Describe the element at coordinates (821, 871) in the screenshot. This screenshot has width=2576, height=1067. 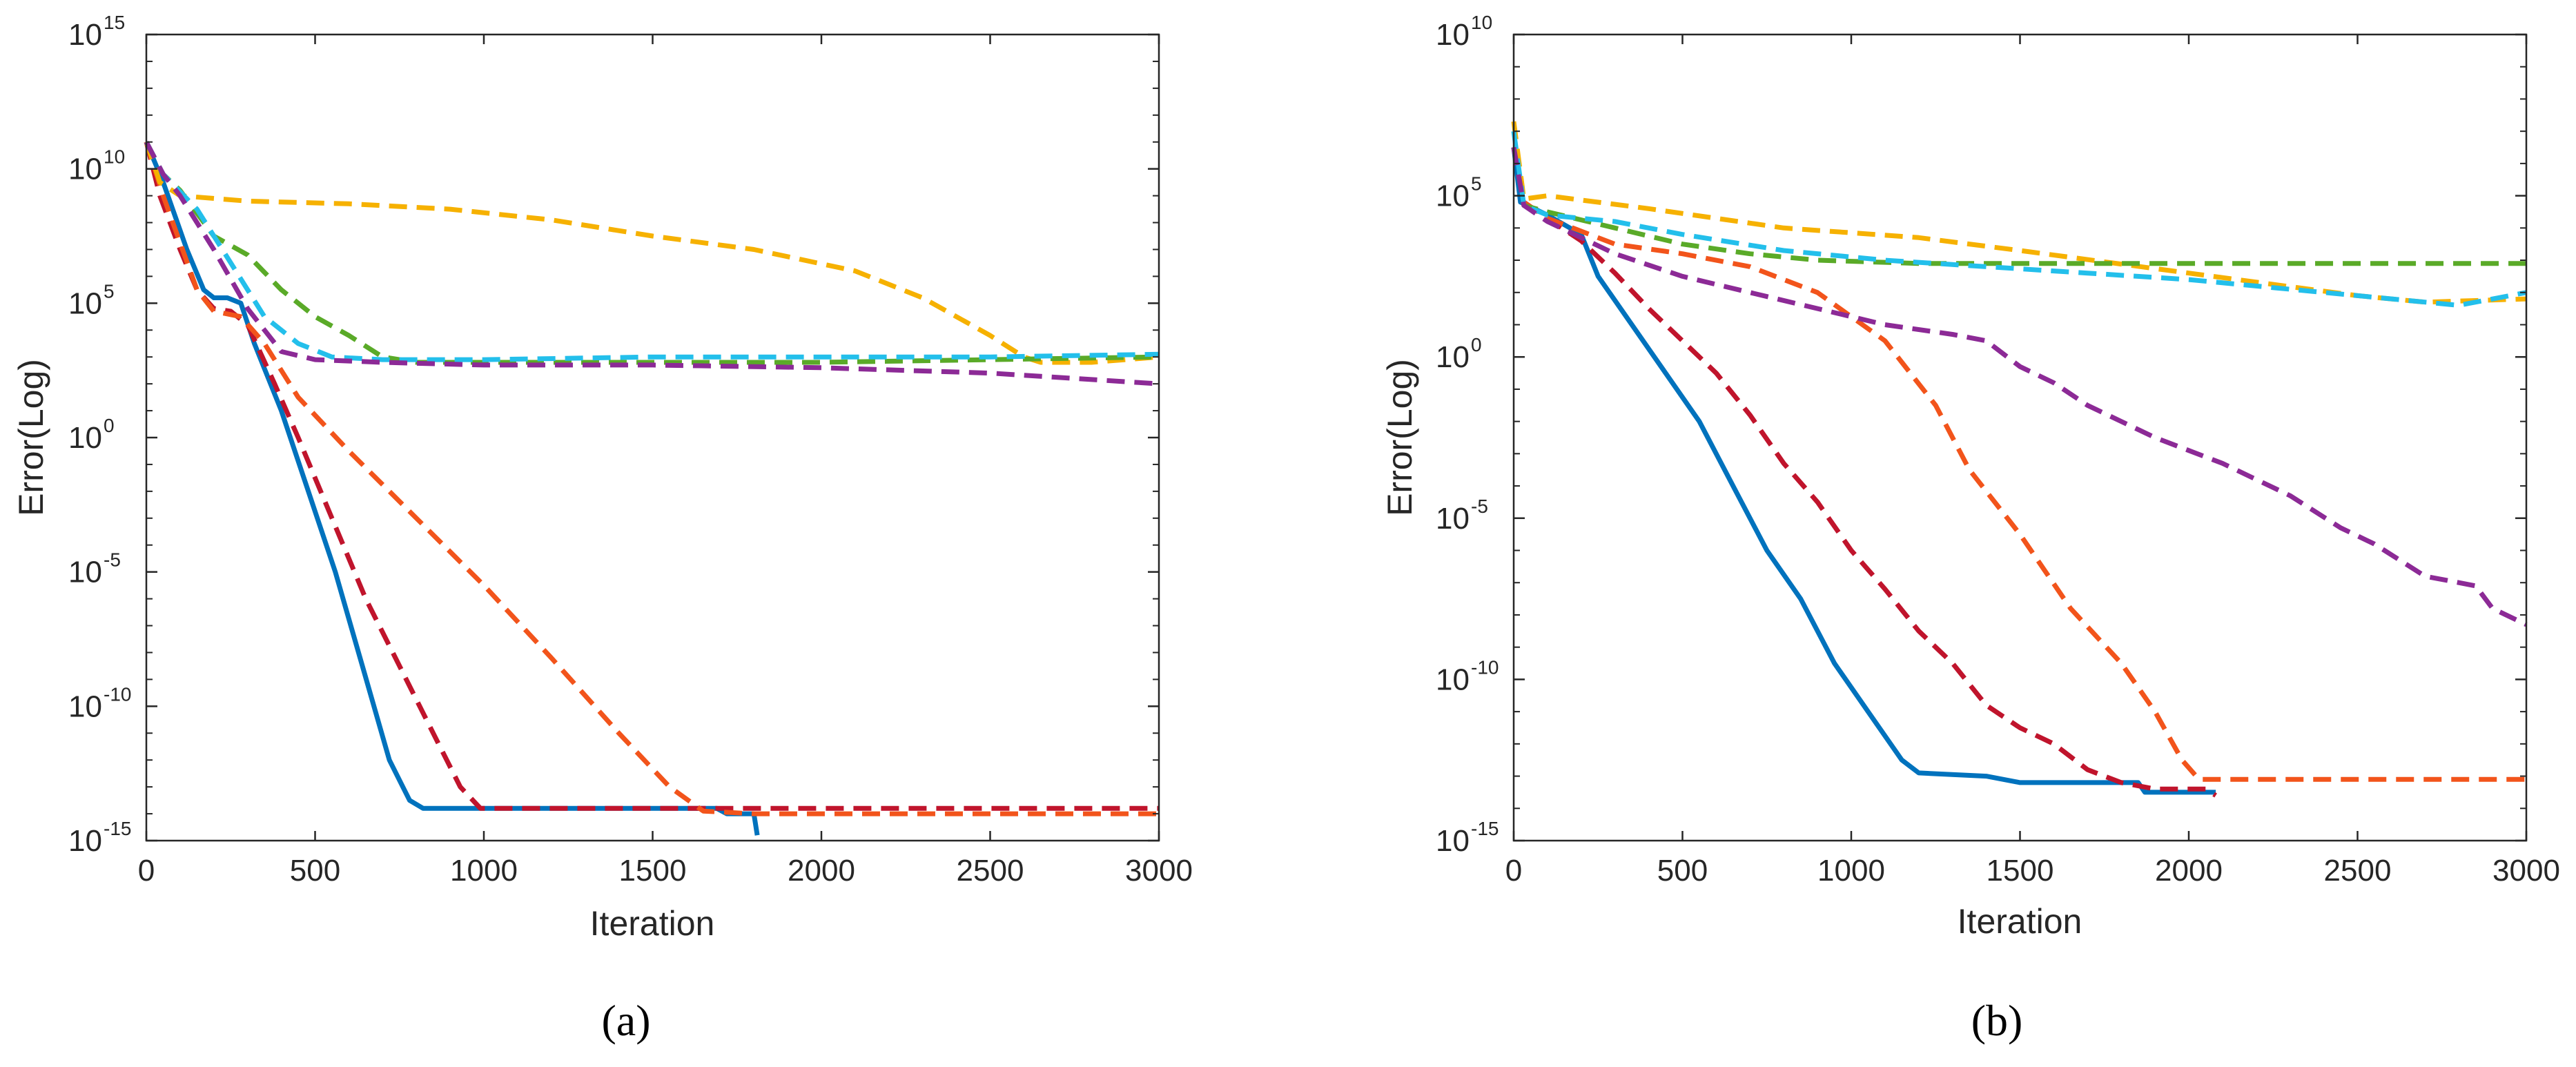
I see `panel-a-x-tick-label: 2000` at that location.